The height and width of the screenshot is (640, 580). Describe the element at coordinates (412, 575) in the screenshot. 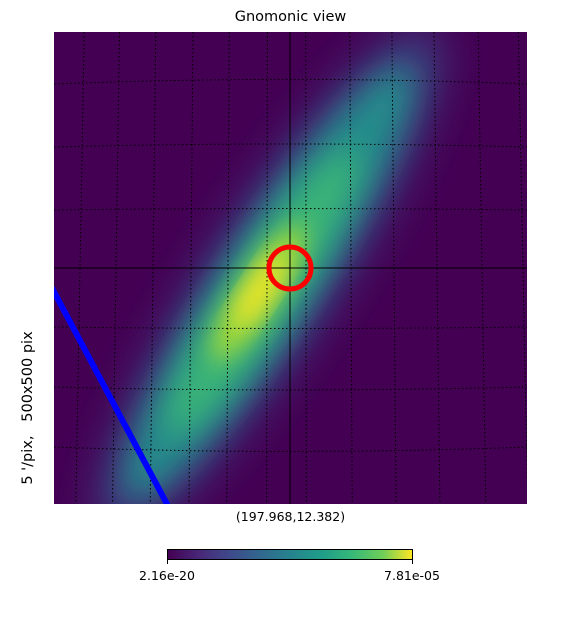

I see `colorbar-max-label: 7.81e-05` at that location.